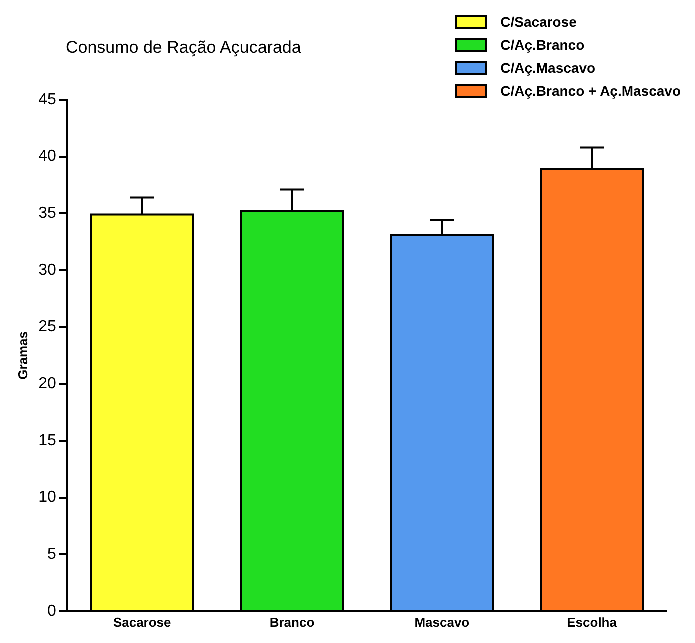 Image resolution: width=695 pixels, height=643 pixels. I want to click on x-tick-label: Escolha, so click(592, 622).